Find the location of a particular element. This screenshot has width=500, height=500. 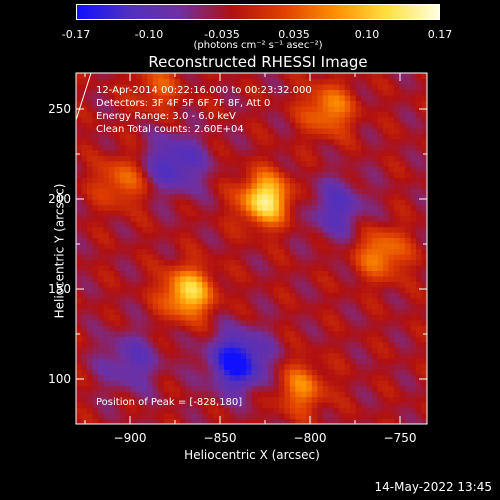

colorbar is located at coordinates (258, 12).